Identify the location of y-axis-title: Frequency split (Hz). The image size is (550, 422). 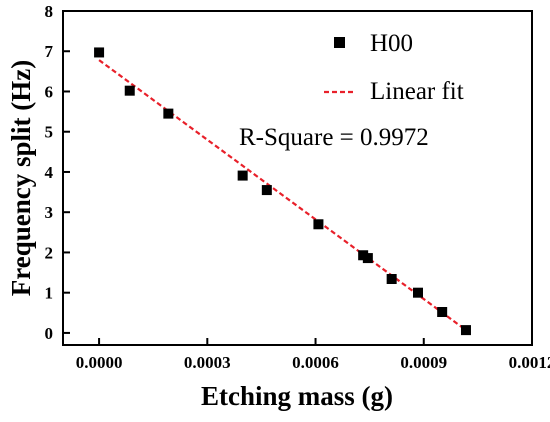
(21, 178).